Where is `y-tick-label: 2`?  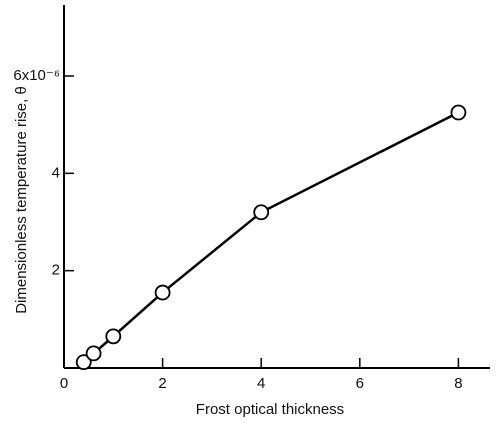 y-tick-label: 2 is located at coordinates (56, 270).